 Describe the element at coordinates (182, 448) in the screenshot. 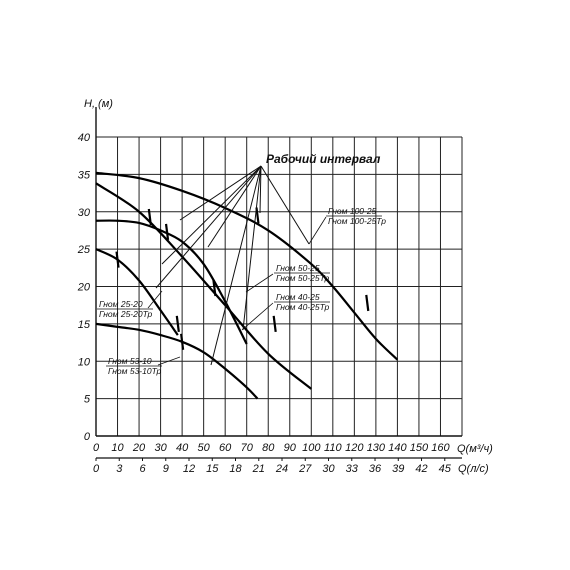

I see `x-tick-label: 40` at that location.